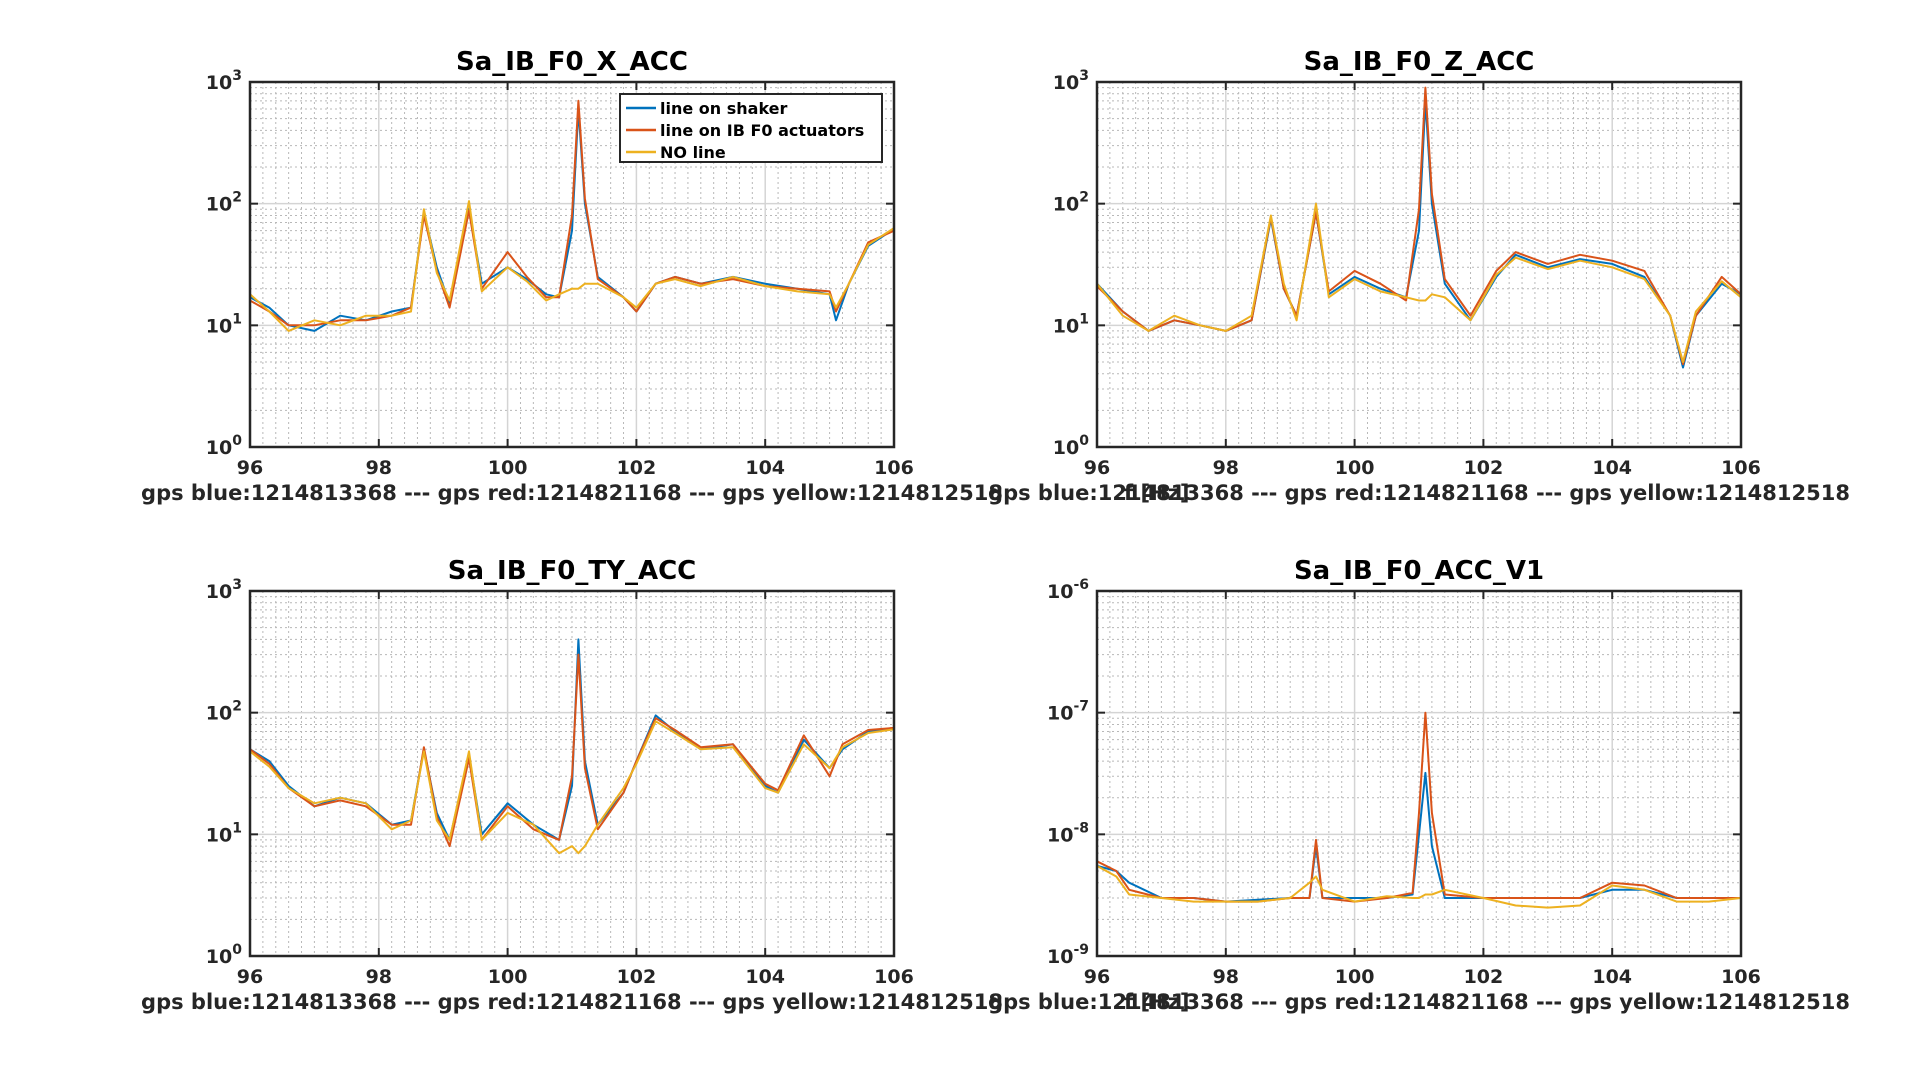  I want to click on legend-label-1: line on shaker, so click(724, 108).